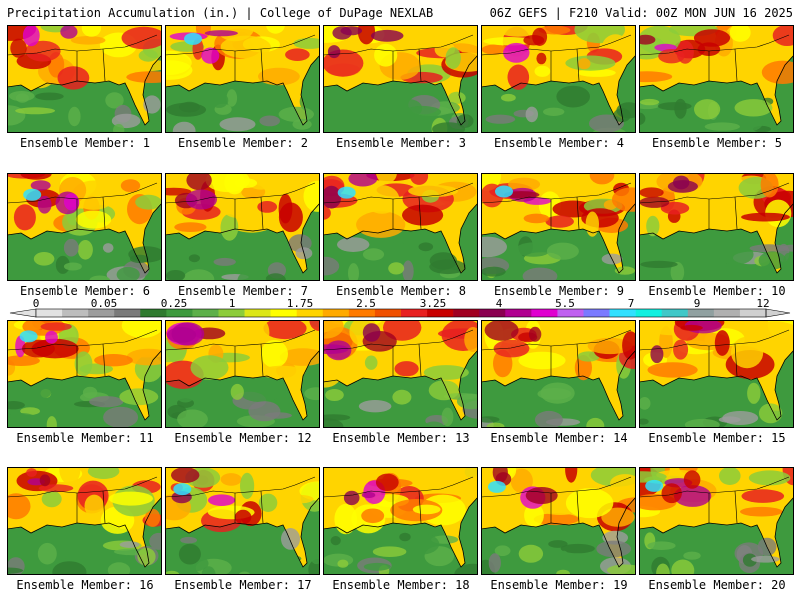 The width and height of the screenshot is (800, 600). Describe the element at coordinates (565, 303) in the screenshot. I see `colorbar-tick-label: 5.5` at that location.